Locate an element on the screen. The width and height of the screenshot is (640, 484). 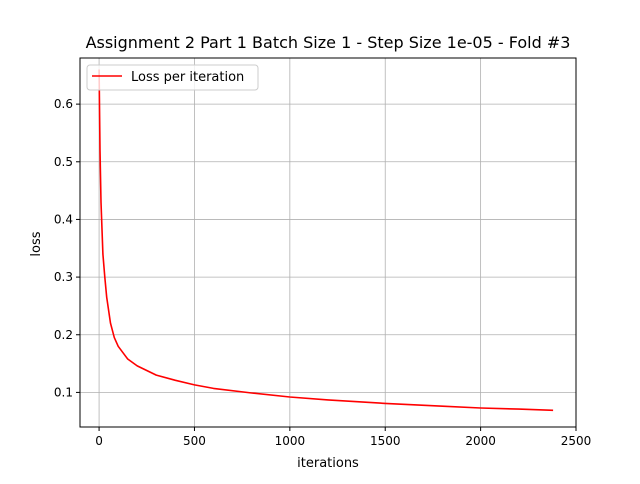
legend: Loss per iteration is located at coordinates (172, 77).